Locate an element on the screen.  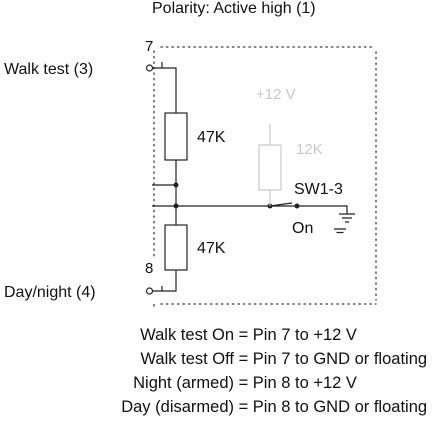
resistor-47k-top is located at coordinates (176, 136).